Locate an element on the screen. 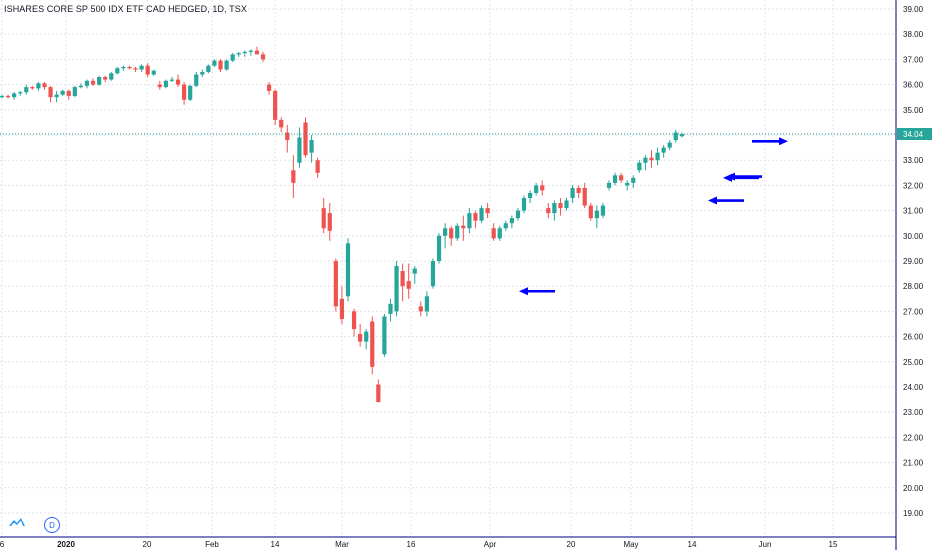  y-tick-label: 27.00 is located at coordinates (913, 311).